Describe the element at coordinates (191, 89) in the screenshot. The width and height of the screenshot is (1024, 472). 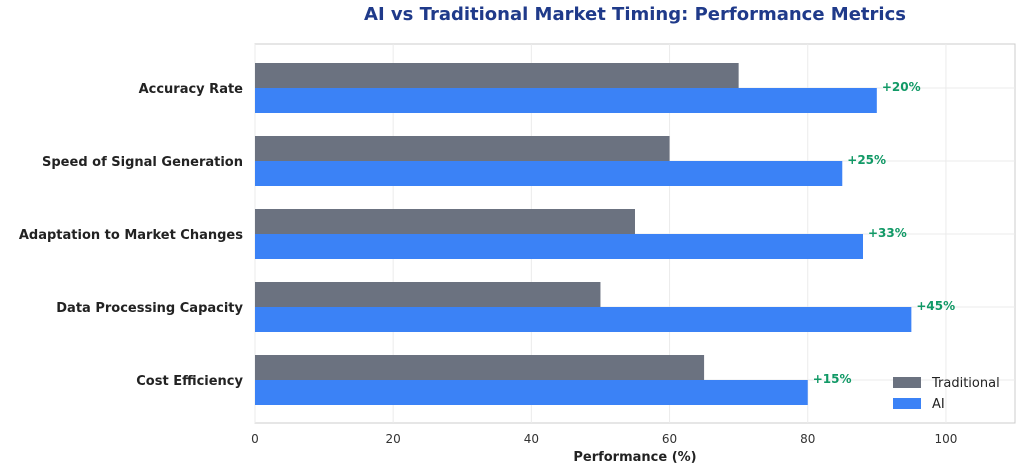
I see `category-label: Accuracy Rate` at that location.